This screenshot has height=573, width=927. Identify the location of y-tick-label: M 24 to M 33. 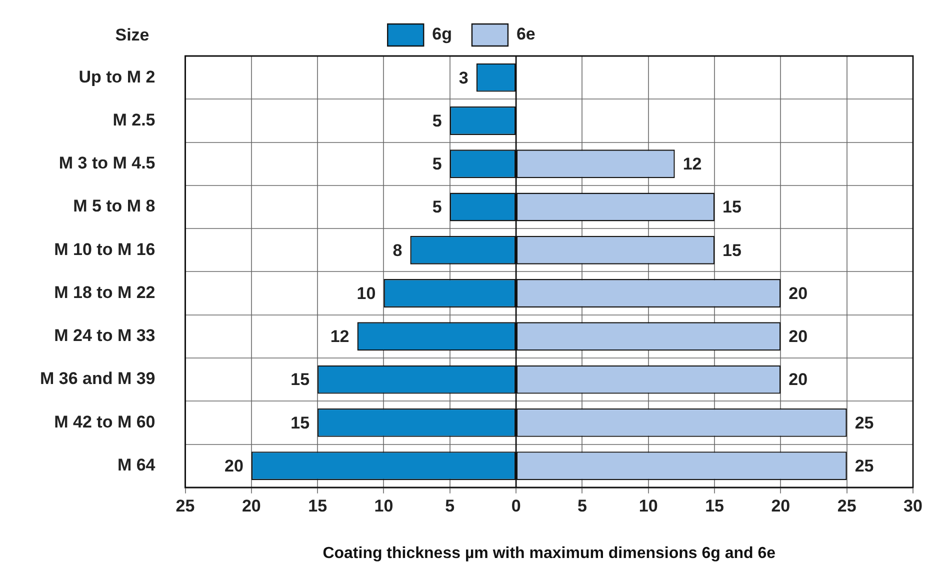
(105, 336).